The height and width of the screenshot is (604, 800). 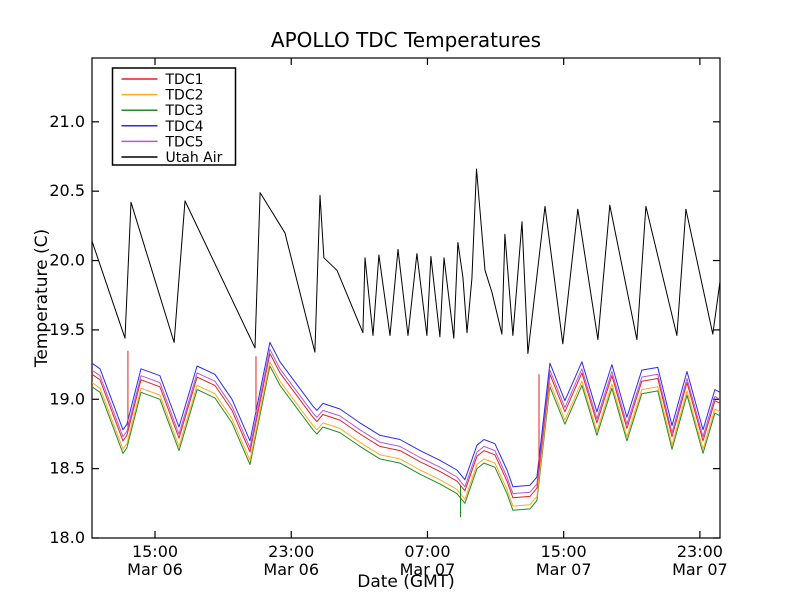 What do you see at coordinates (427, 551) in the screenshot?
I see `x-tick-time-label: 07:00` at bounding box center [427, 551].